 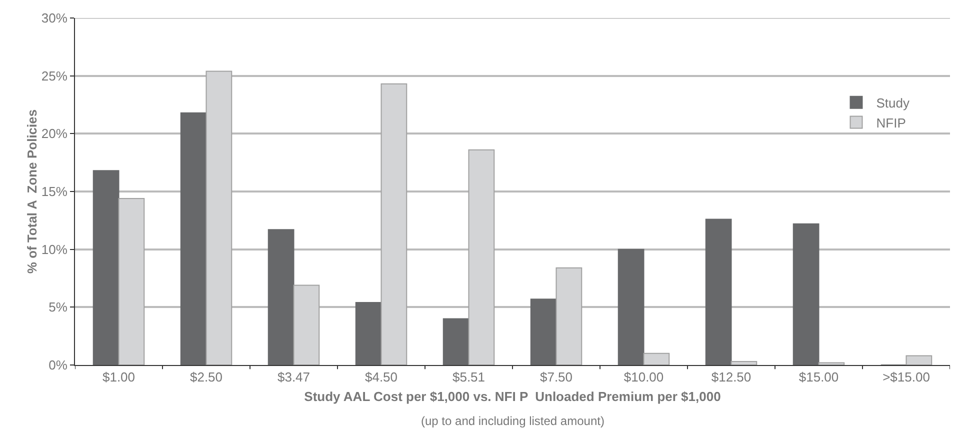 I want to click on y-tick-label: 0%, so click(x=58, y=365).